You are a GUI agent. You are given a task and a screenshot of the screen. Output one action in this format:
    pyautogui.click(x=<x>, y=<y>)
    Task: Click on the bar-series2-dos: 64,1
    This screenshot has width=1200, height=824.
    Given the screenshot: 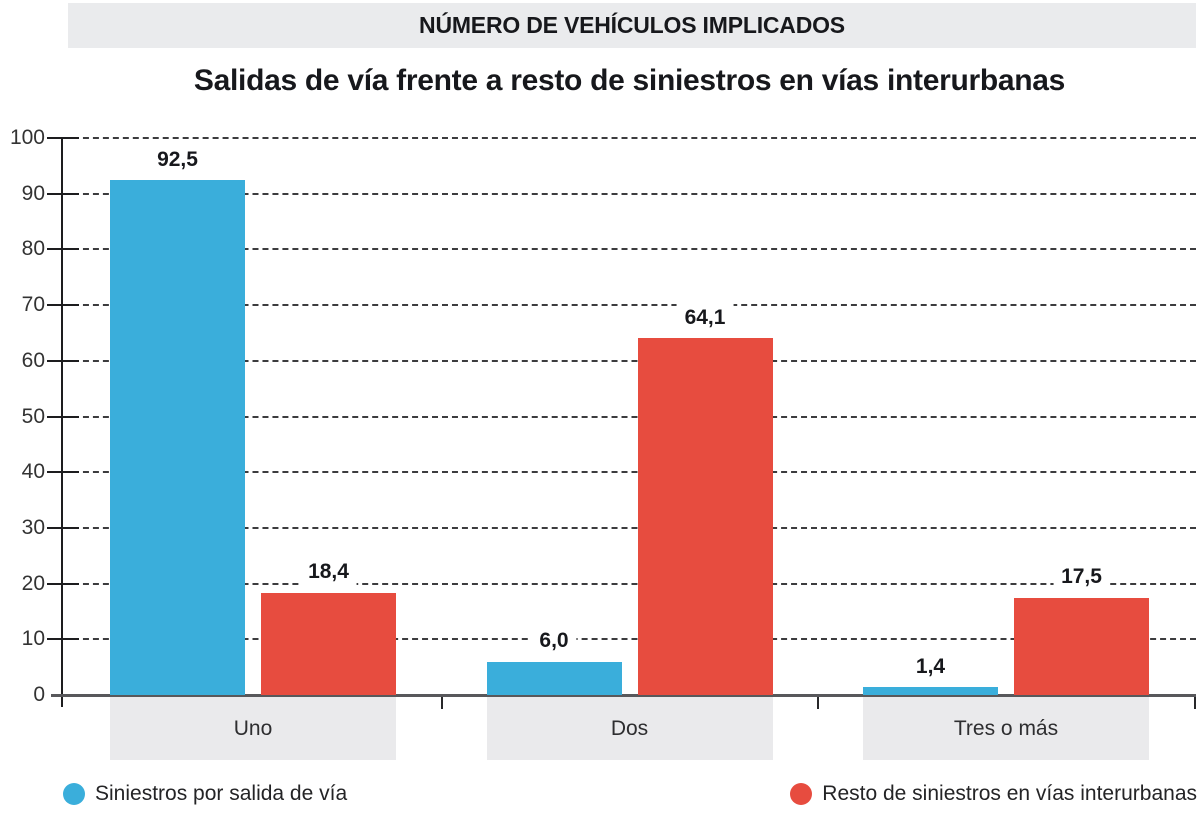 What is the action you would take?
    pyautogui.click(x=705, y=499)
    